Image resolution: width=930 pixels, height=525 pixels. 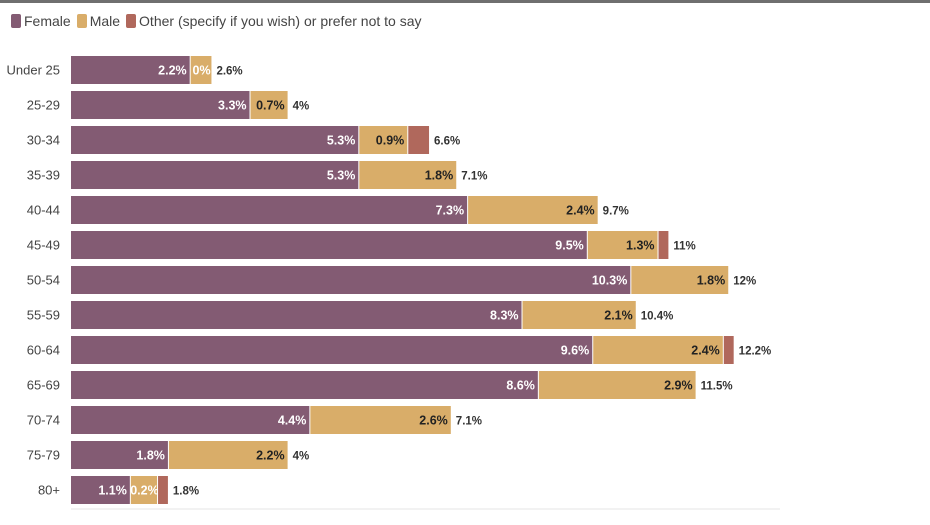 I want to click on data-label: 8.3%, so click(x=504, y=316).